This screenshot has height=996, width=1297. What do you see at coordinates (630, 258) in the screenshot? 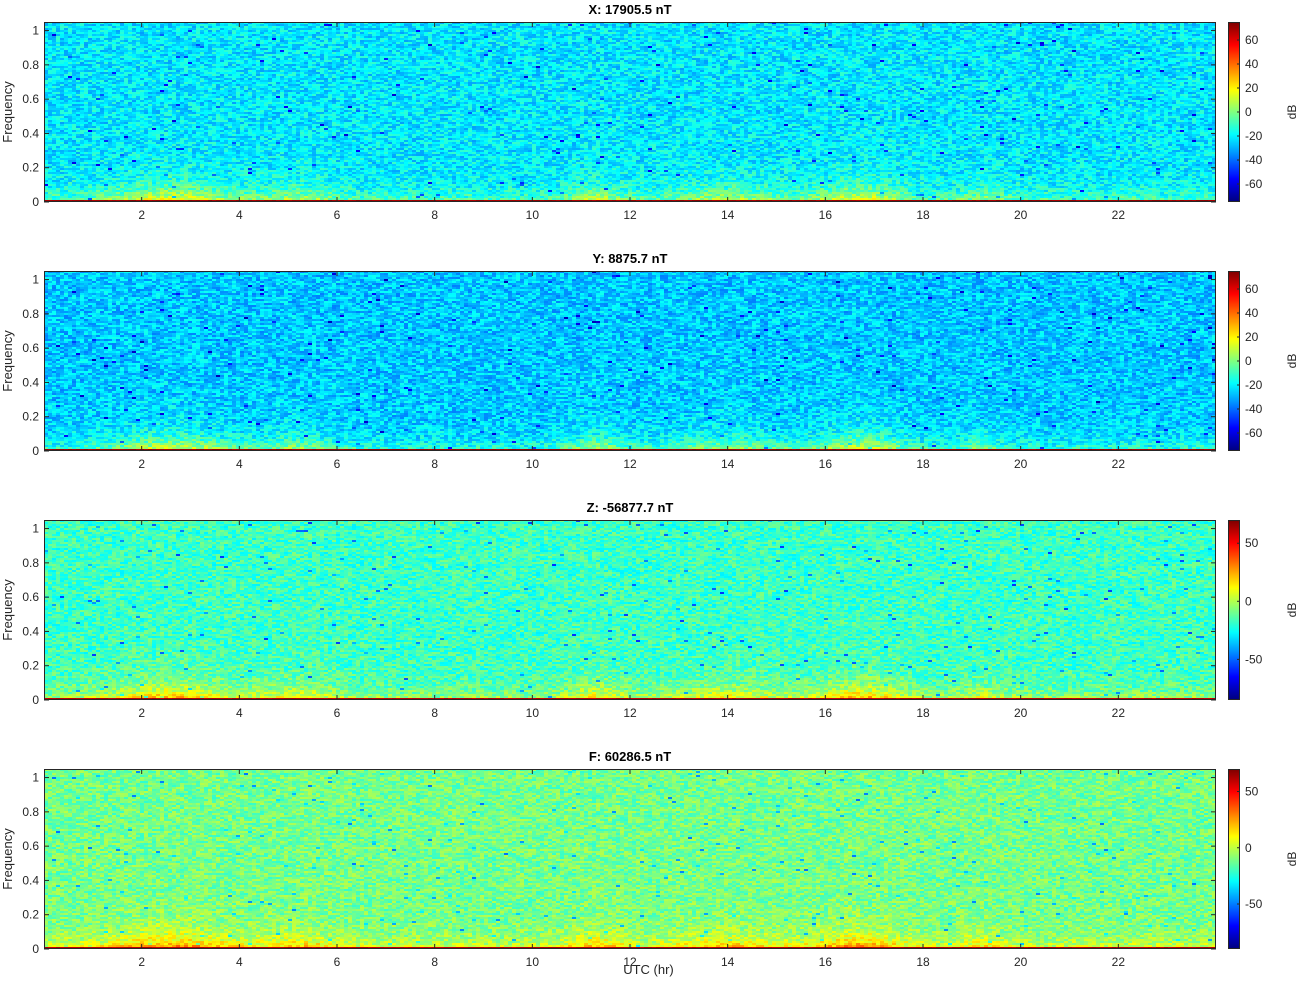
I see `panel-title: Y: 8875.7 nT` at bounding box center [630, 258].